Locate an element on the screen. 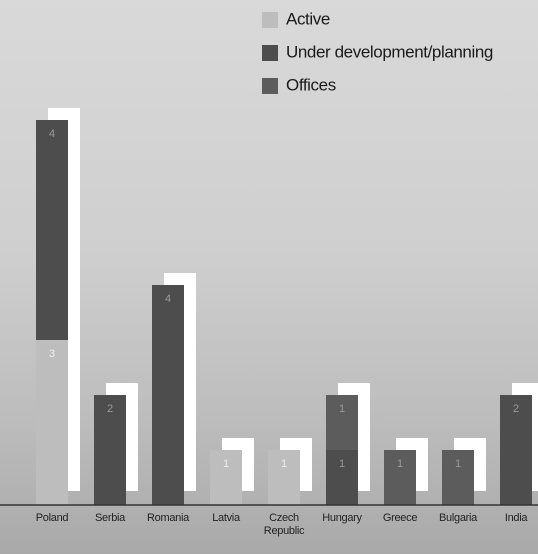 This screenshot has width=538, height=554. x-tick-label: Bulgaria is located at coordinates (458, 518).